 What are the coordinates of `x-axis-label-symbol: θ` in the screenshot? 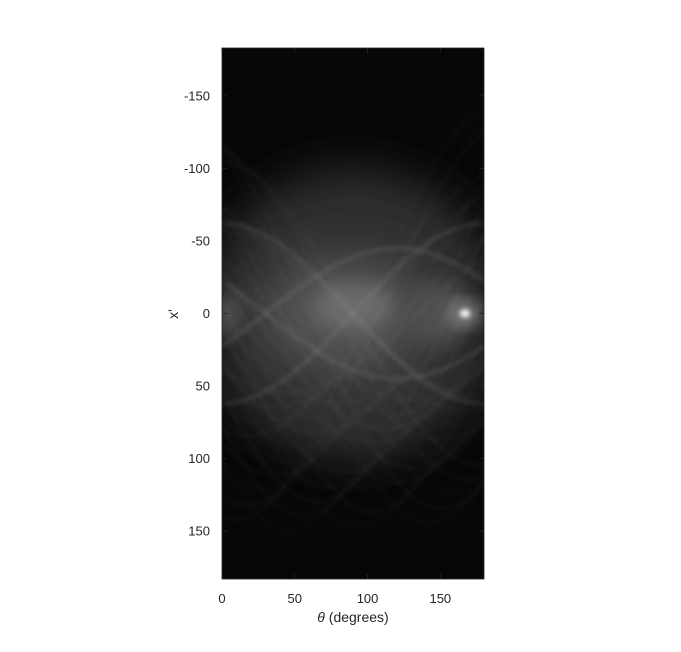 It's located at (321, 617).